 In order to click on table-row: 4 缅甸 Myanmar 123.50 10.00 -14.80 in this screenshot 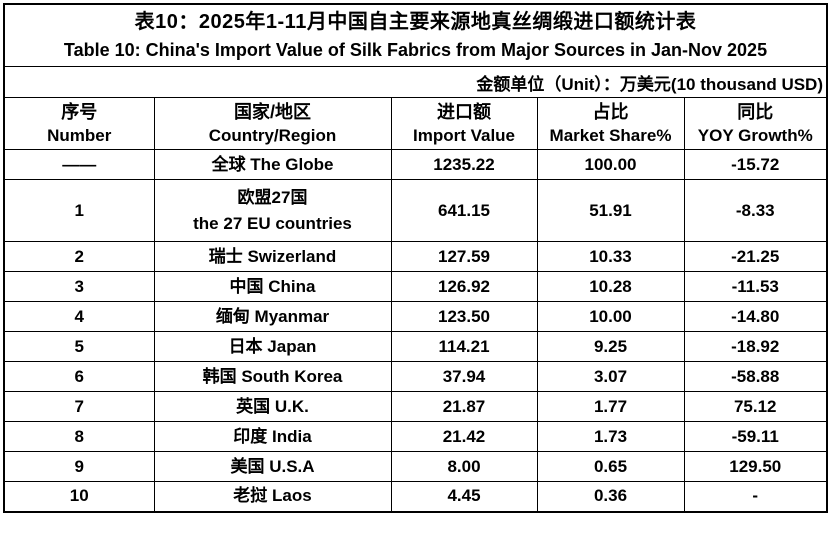, I will do `click(415, 316)`.